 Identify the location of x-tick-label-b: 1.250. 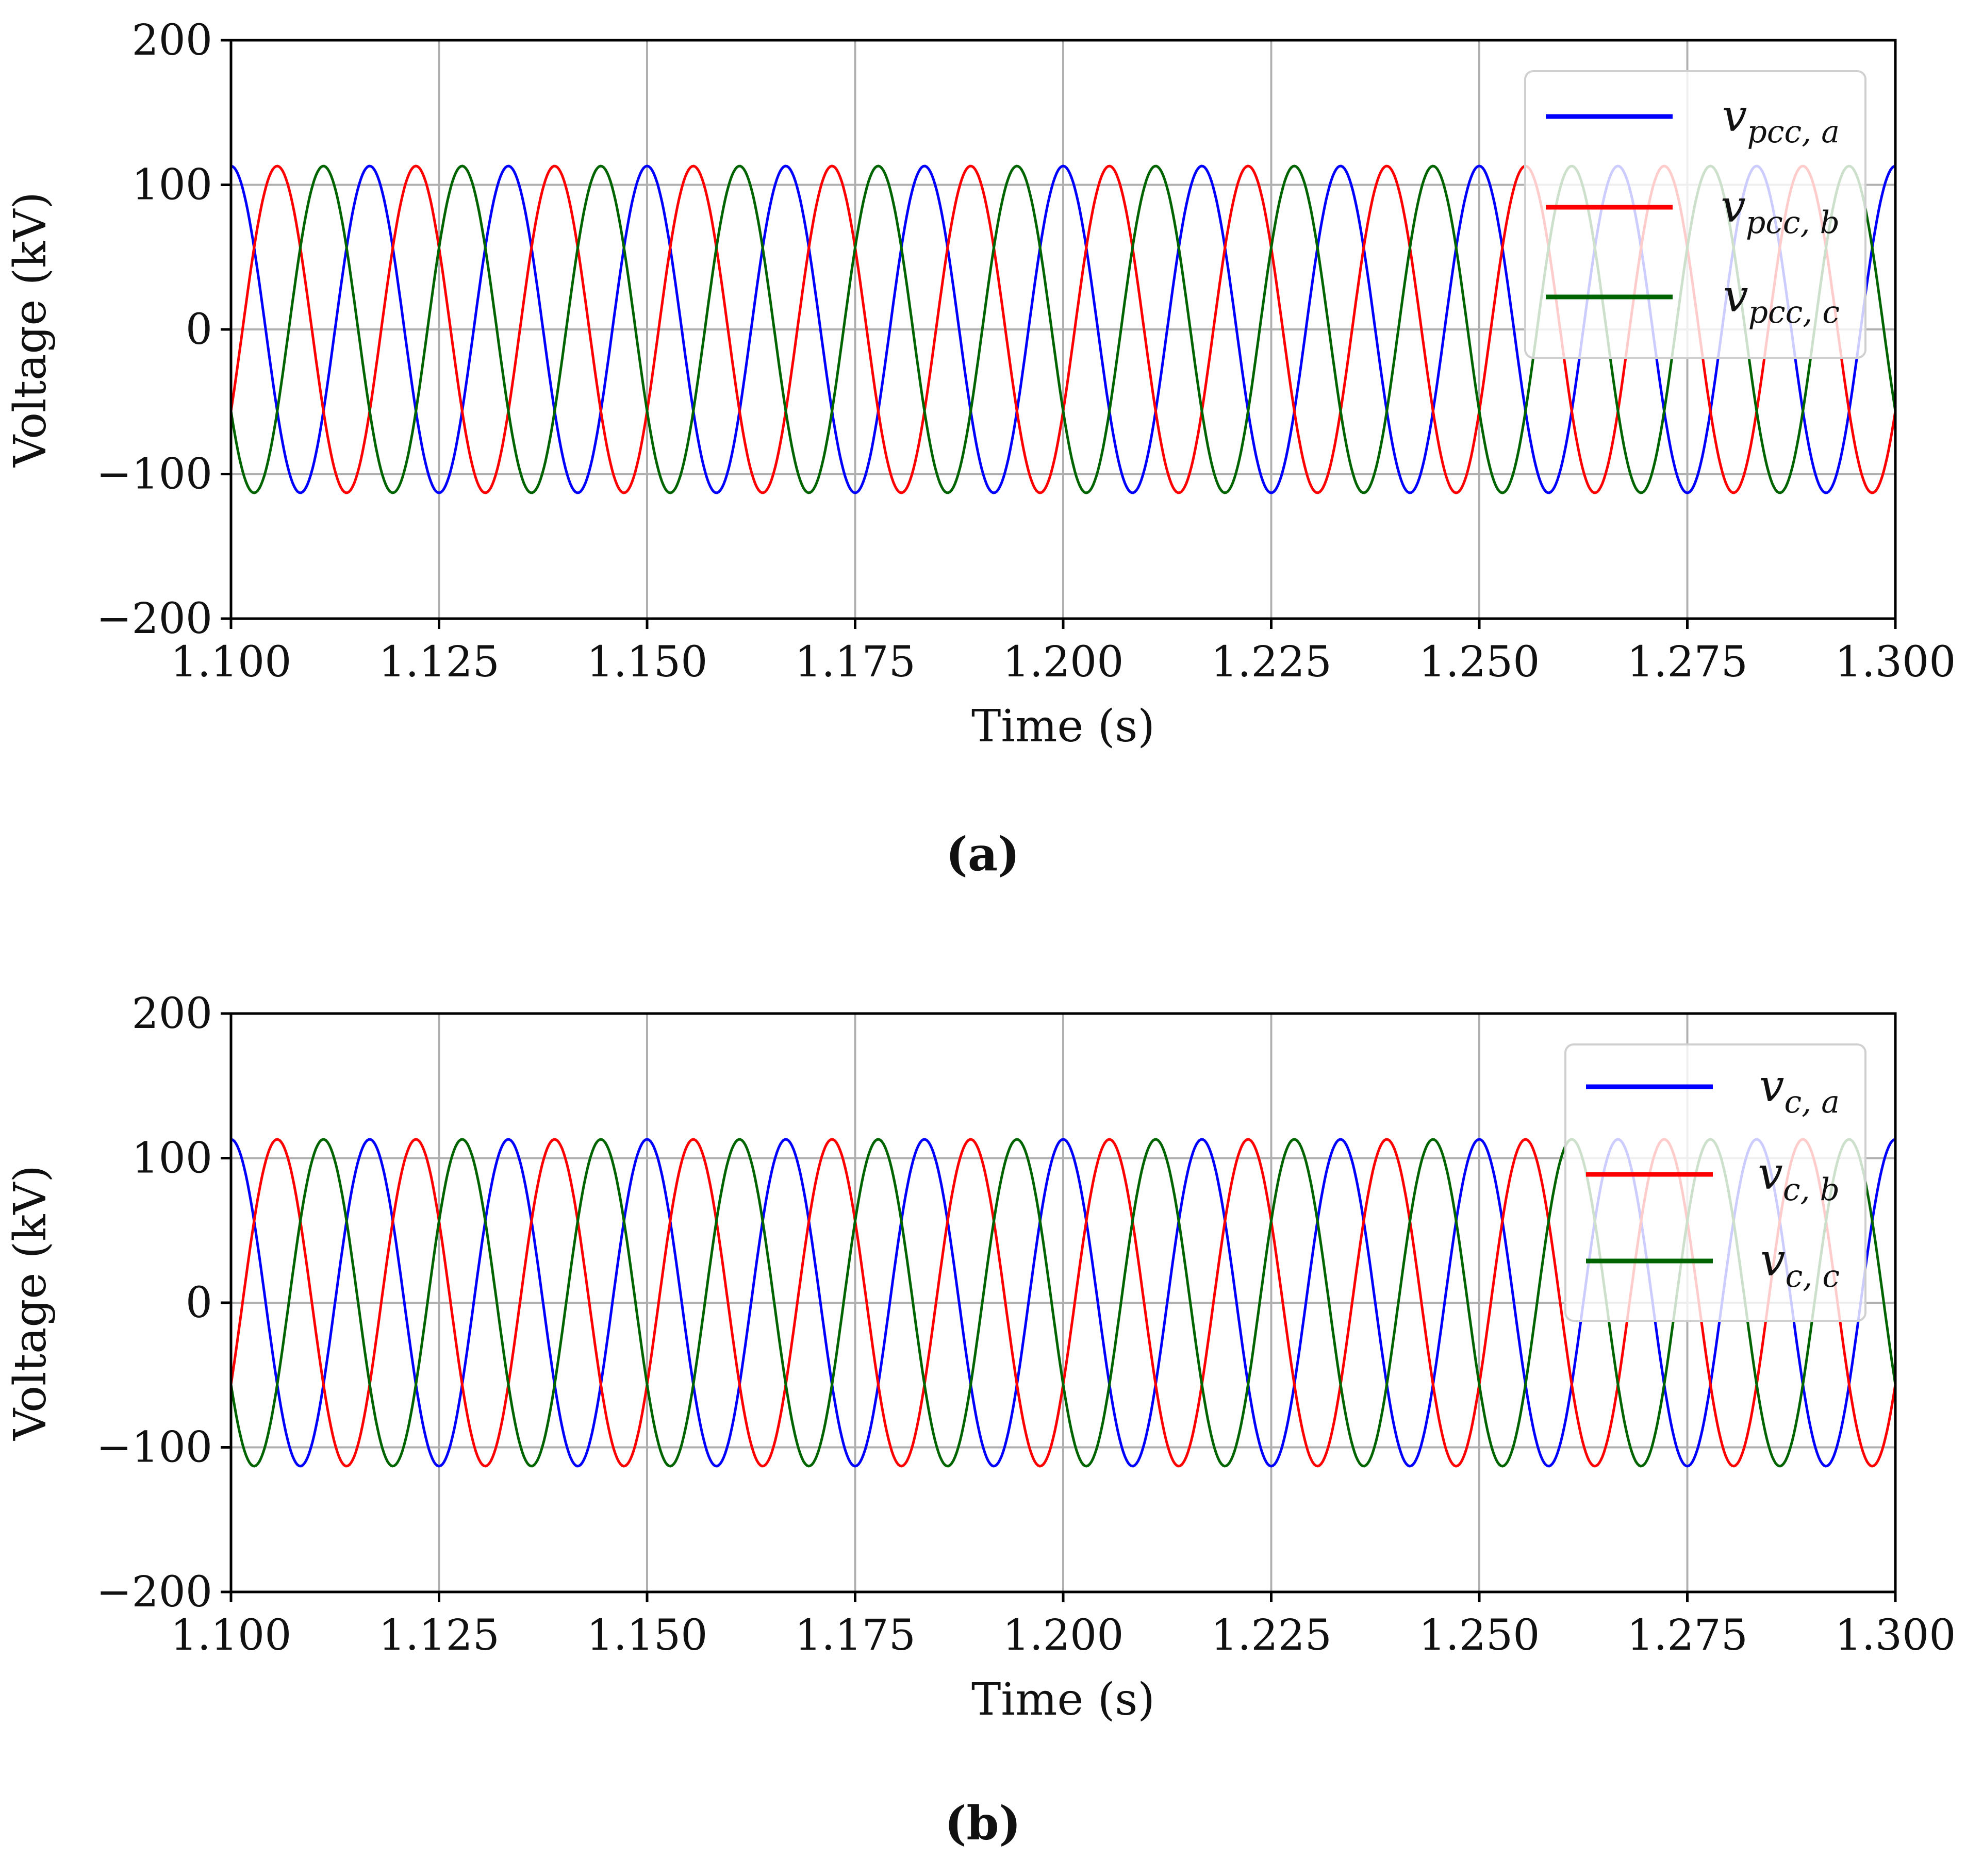
(1479, 1635).